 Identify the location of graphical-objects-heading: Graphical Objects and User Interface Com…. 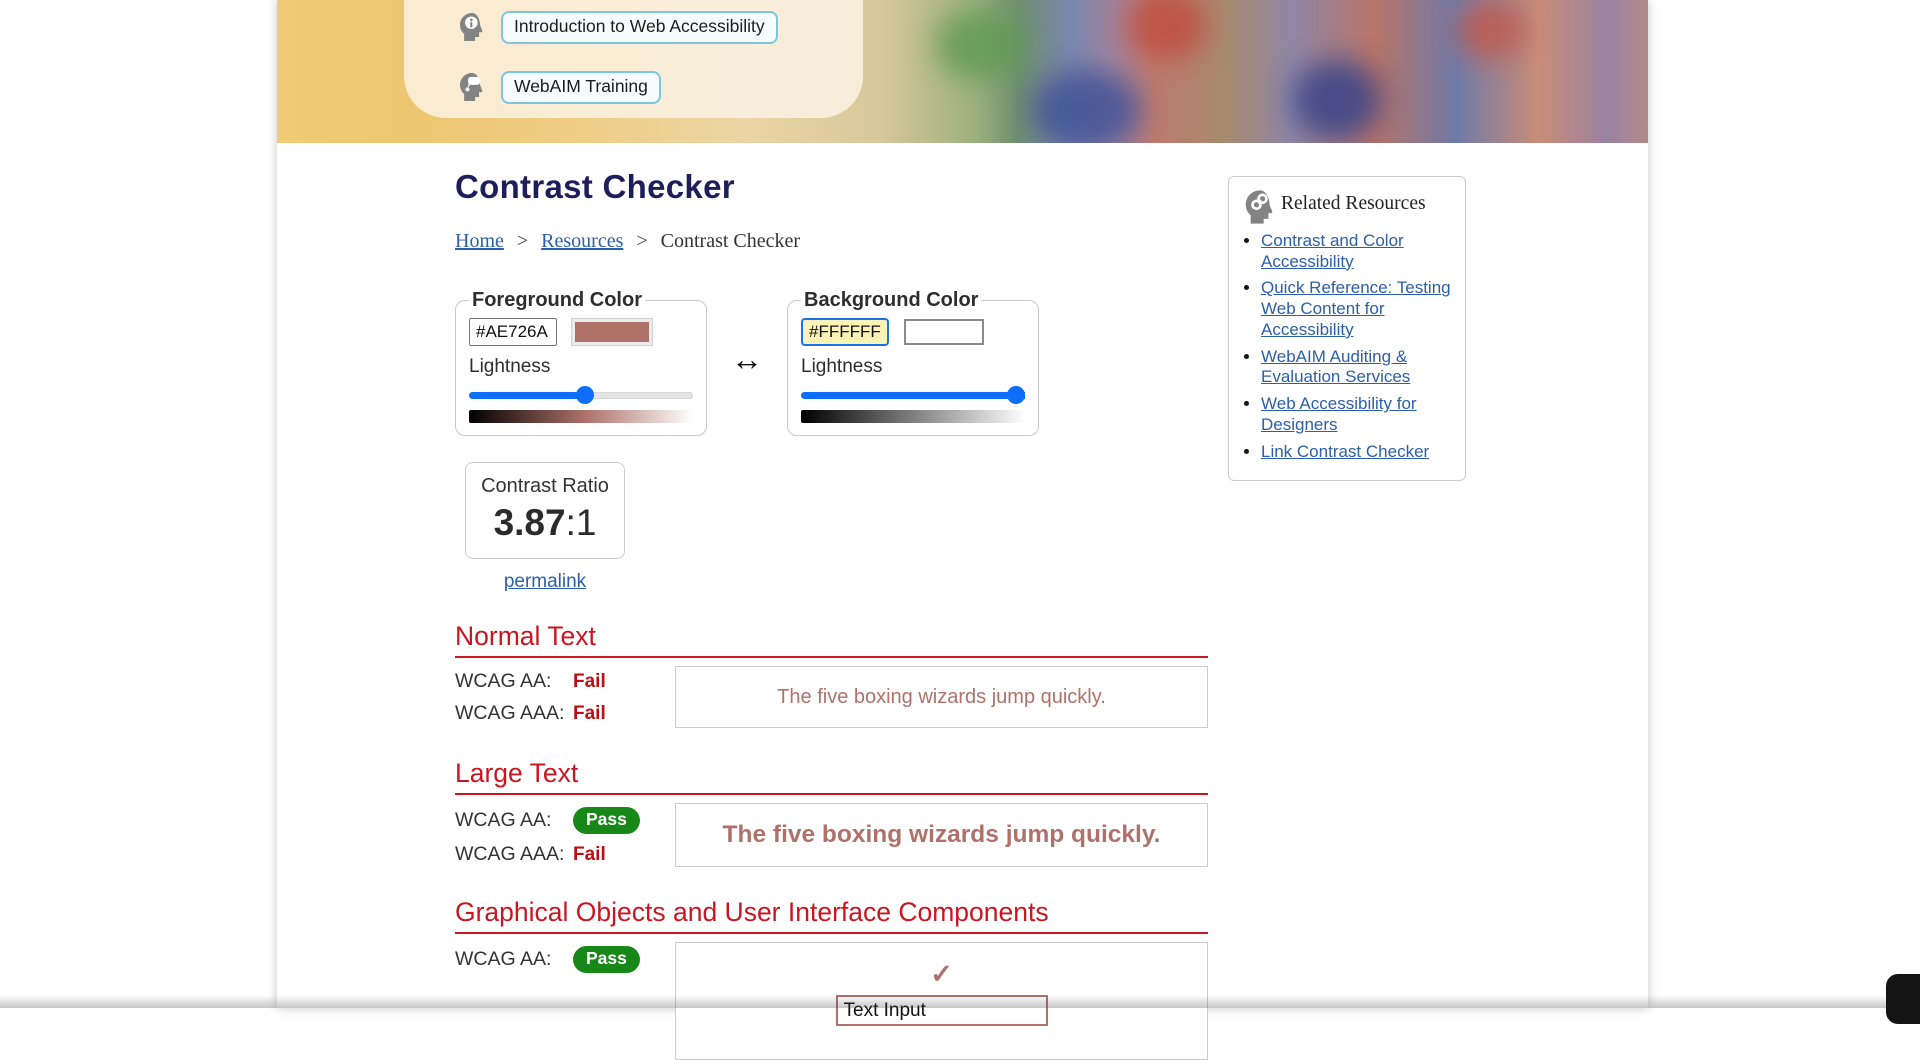
(831, 912).